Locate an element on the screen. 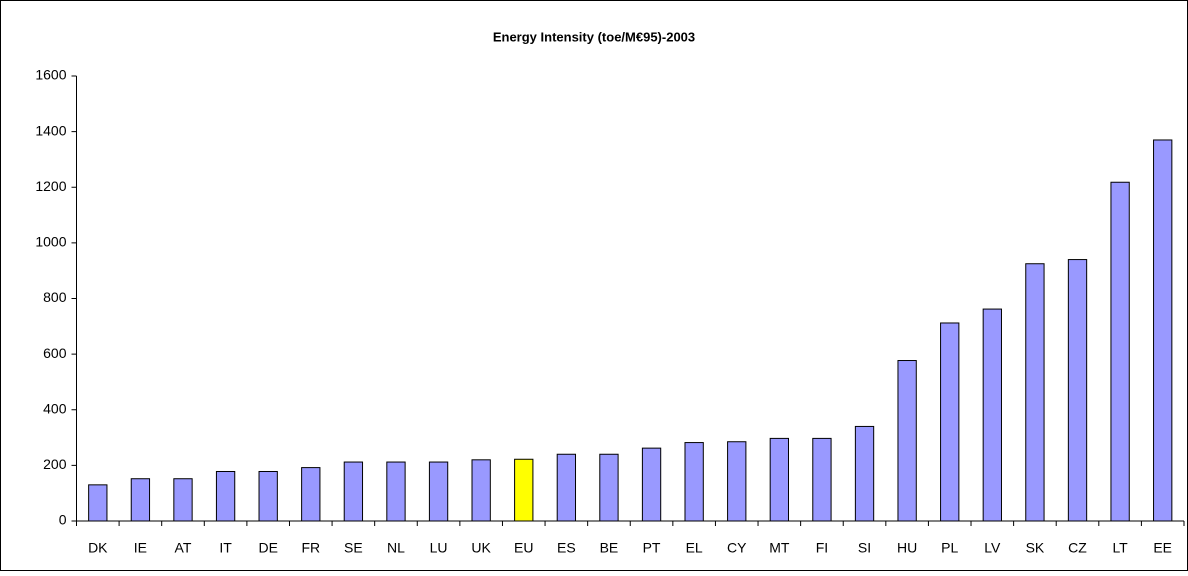  x-tick-label: LV is located at coordinates (992, 548).